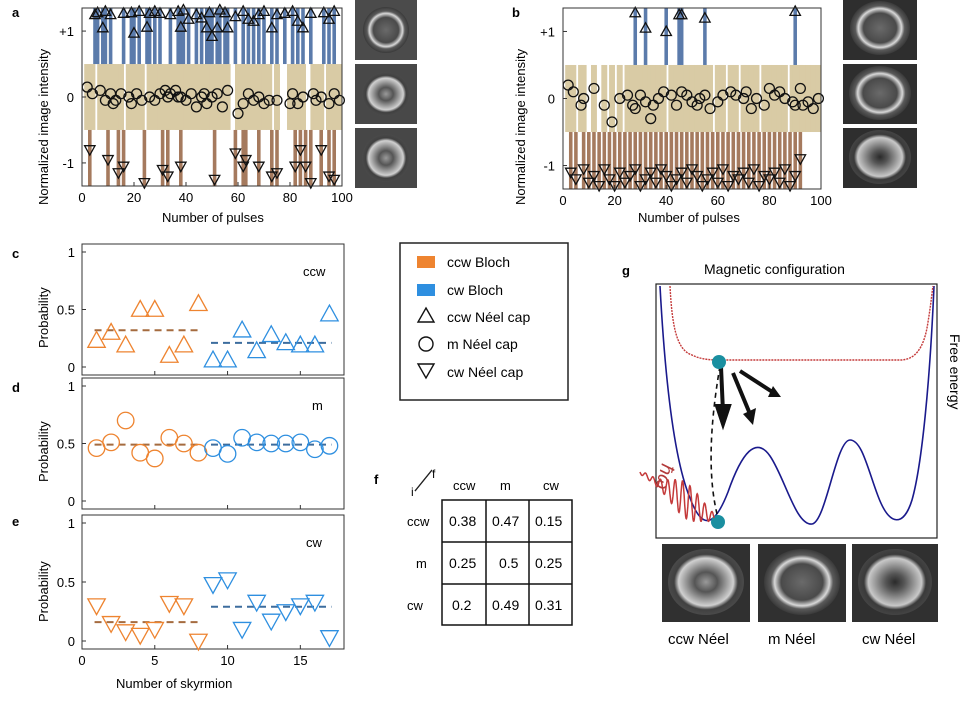 The height and width of the screenshot is (702, 967). What do you see at coordinates (71, 386) in the screenshot?
I see `y-tick-label: 1` at bounding box center [71, 386].